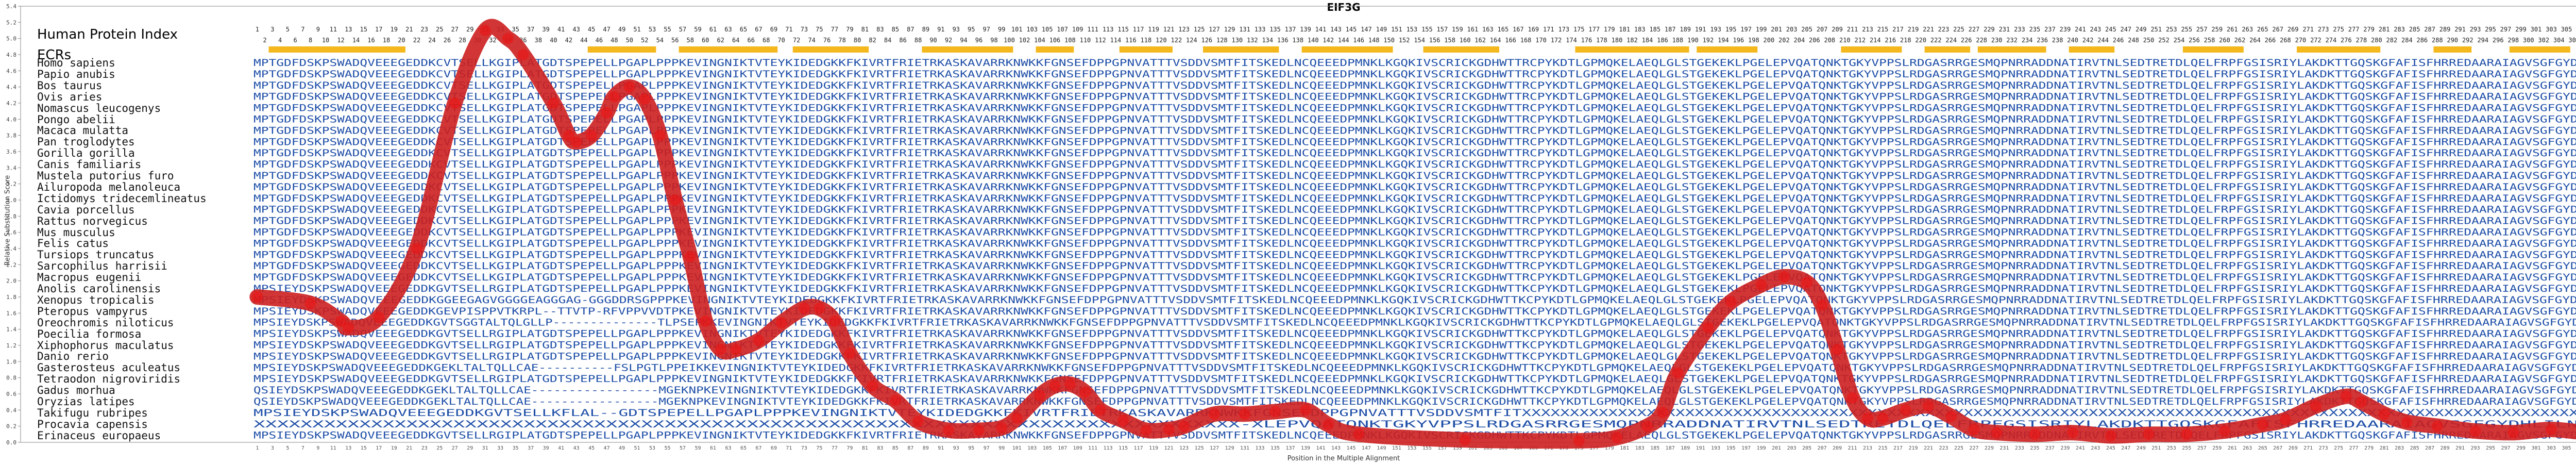 Image resolution: width=2576 pixels, height=464 pixels. Describe the element at coordinates (819, 29) in the screenshot. I see `human-index-tick: 75` at that location.